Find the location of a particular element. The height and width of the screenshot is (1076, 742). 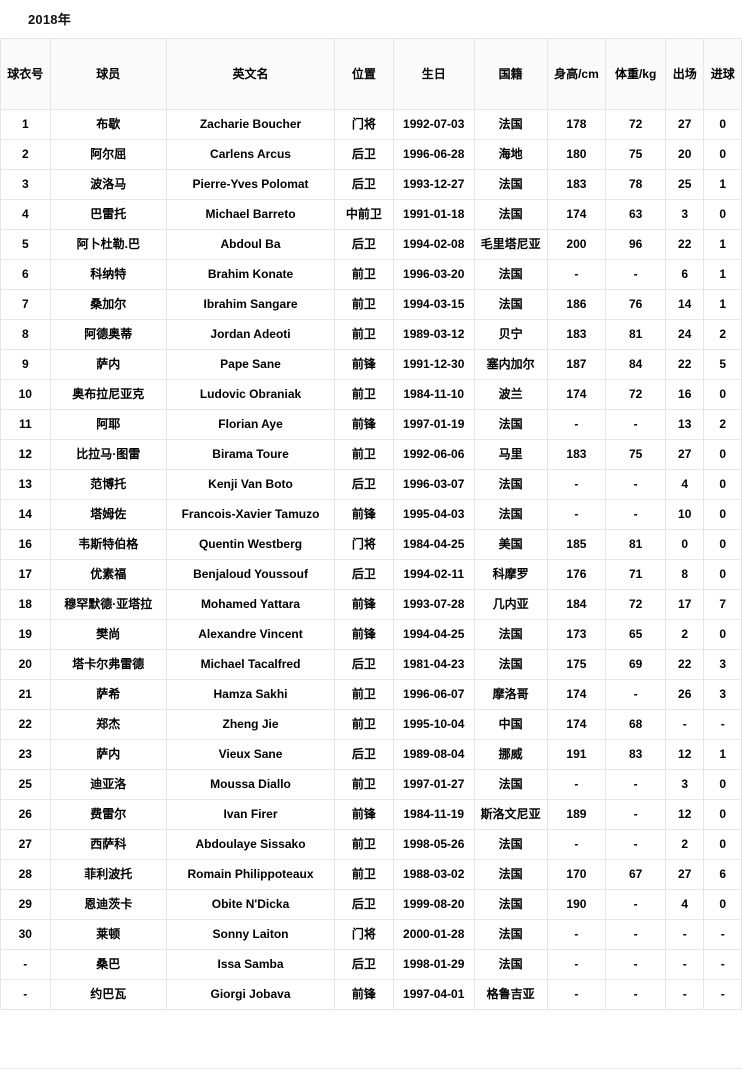

cell-birthday: 1989-03-12 is located at coordinates (433, 334).